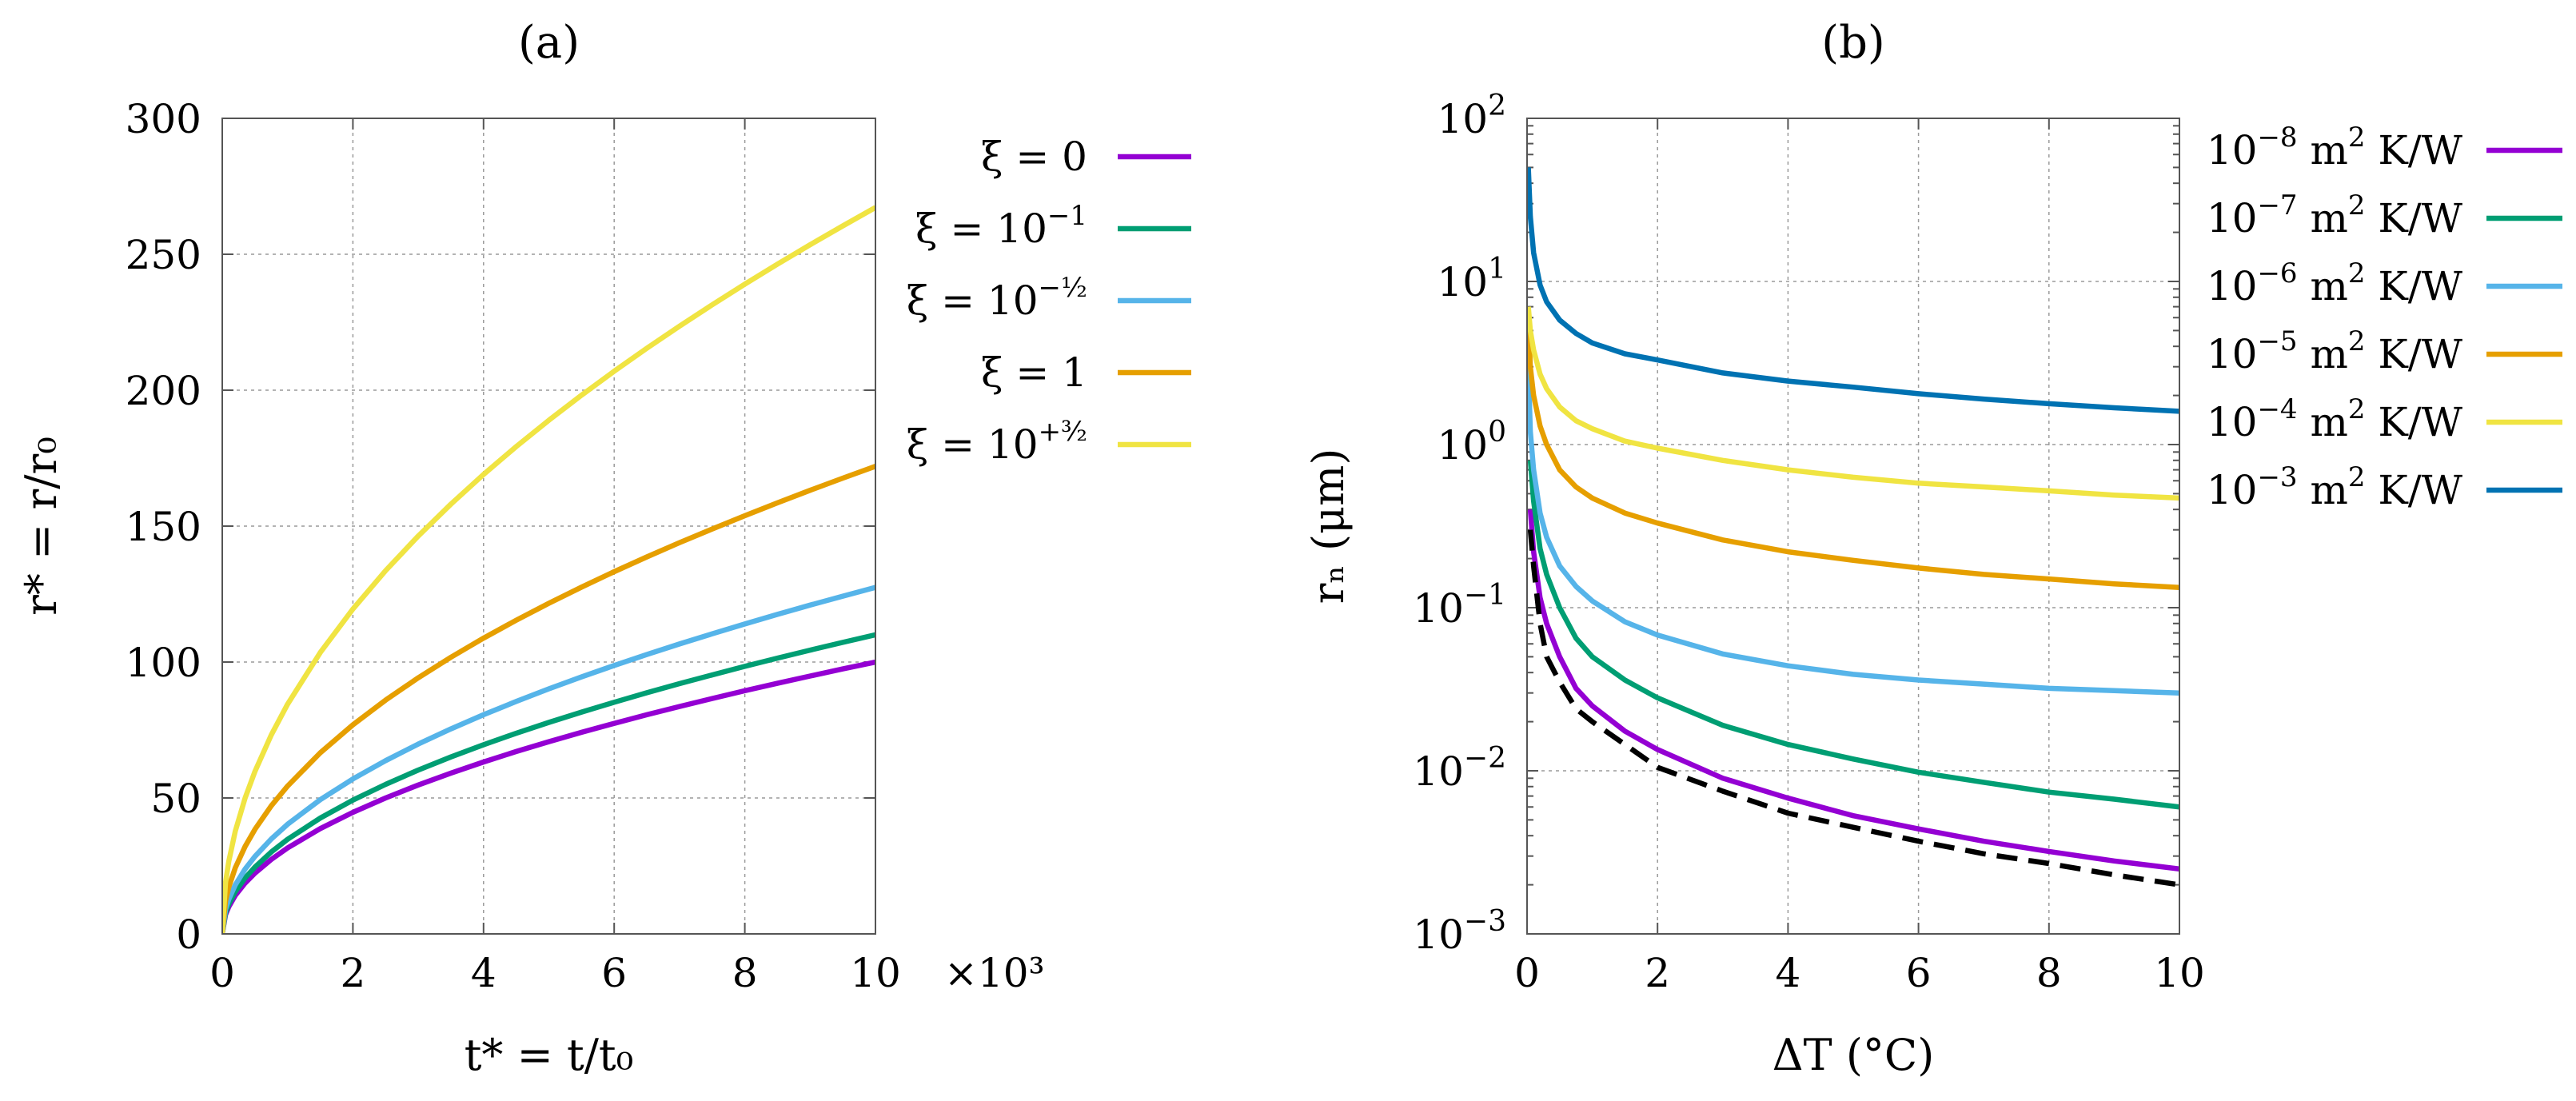 The image size is (2576, 1101). Describe the element at coordinates (1001, 226) in the screenshot. I see `legend-label-a-1: ξ = 10−1` at that location.